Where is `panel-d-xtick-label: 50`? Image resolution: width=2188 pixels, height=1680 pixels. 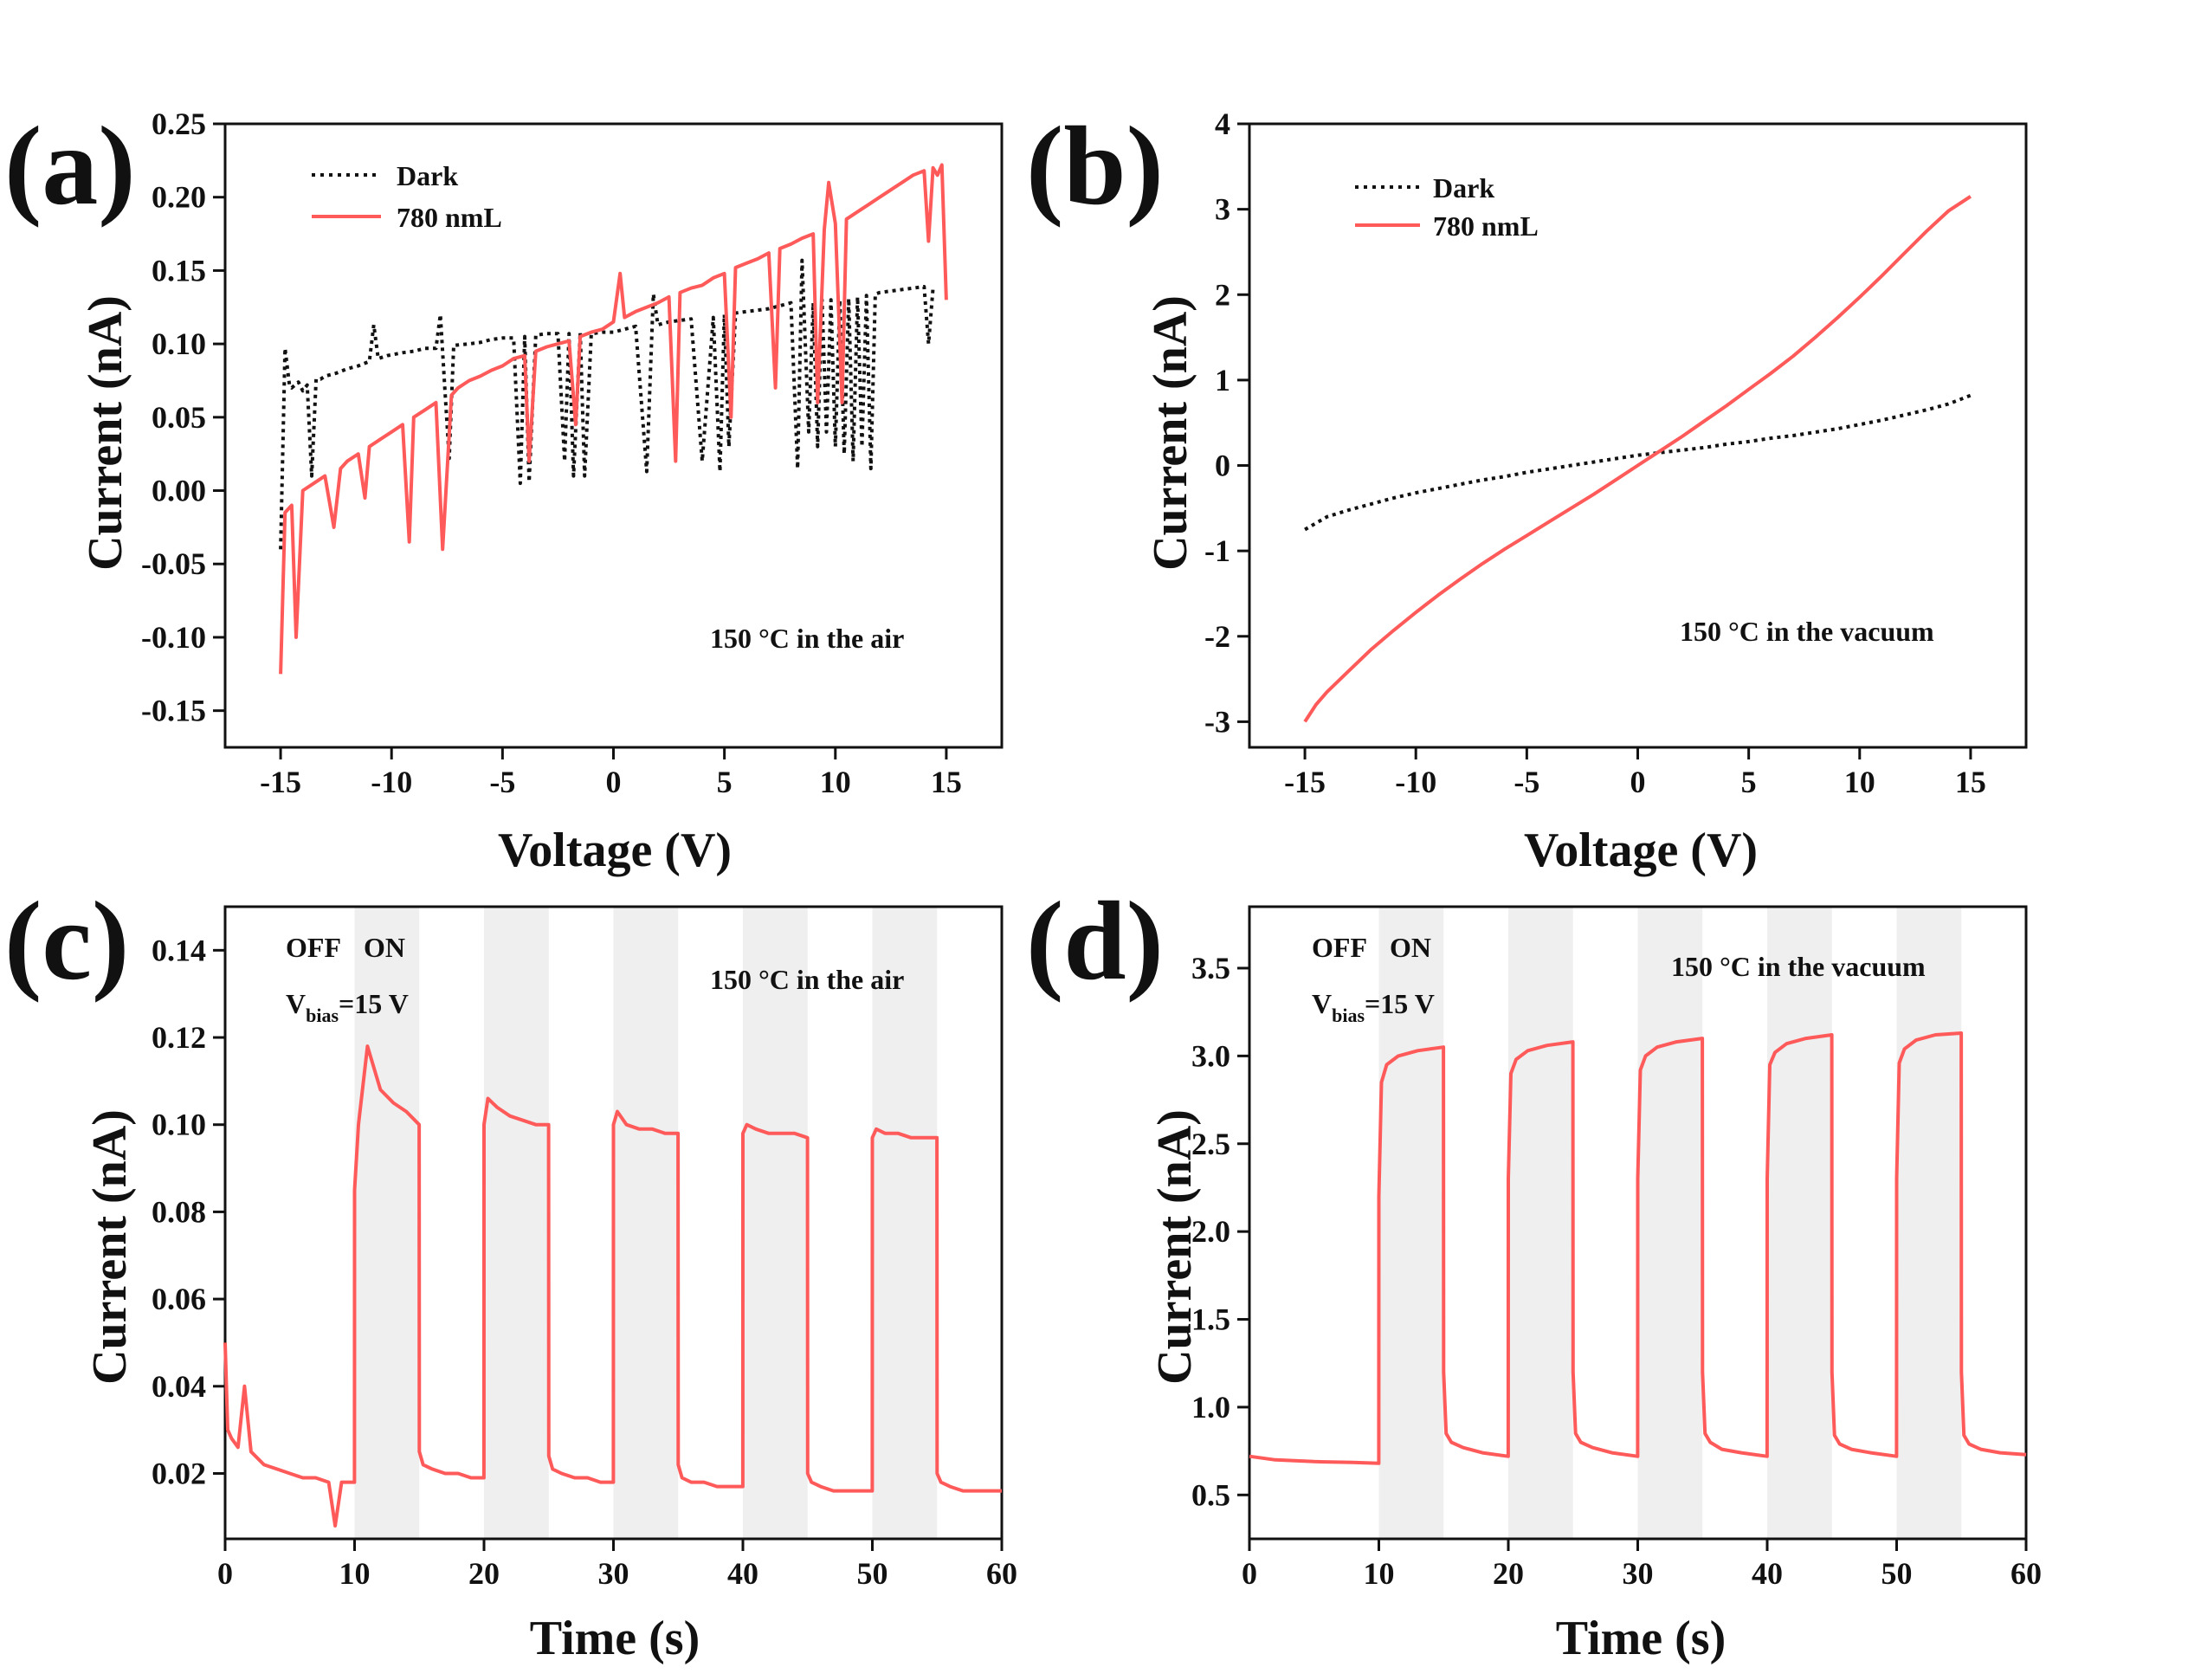
panel-d-xtick-label: 50 is located at coordinates (1897, 1573).